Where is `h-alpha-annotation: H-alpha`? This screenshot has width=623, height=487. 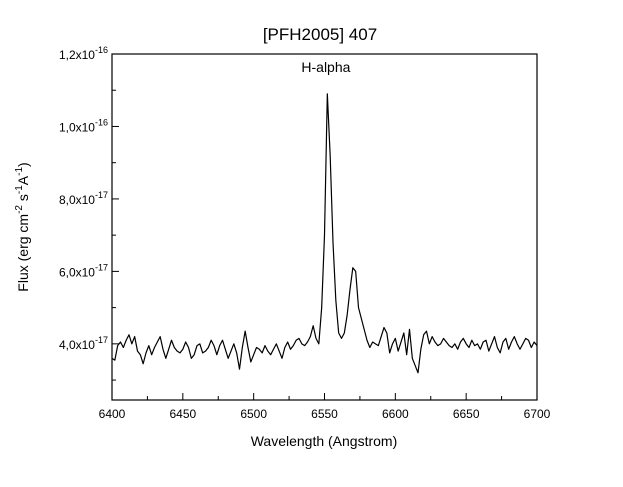
h-alpha-annotation: H-alpha is located at coordinates (325, 67).